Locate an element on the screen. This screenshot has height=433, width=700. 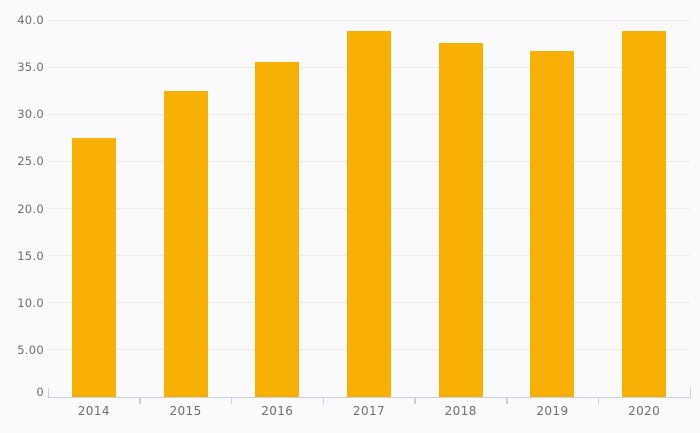
x-axis-label: 2020 is located at coordinates (644, 411).